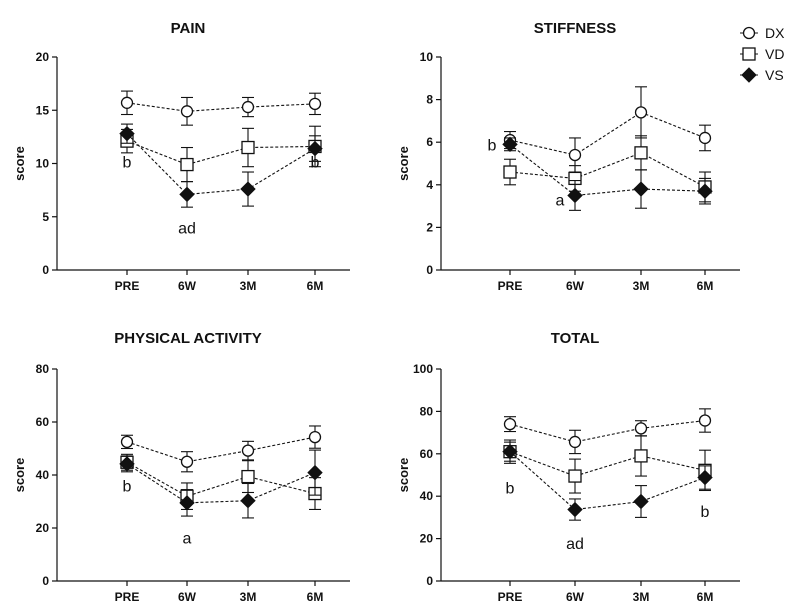 The width and height of the screenshot is (797, 607). I want to click on chart-title: PHYSICAL ACTIVITY, so click(188, 338).